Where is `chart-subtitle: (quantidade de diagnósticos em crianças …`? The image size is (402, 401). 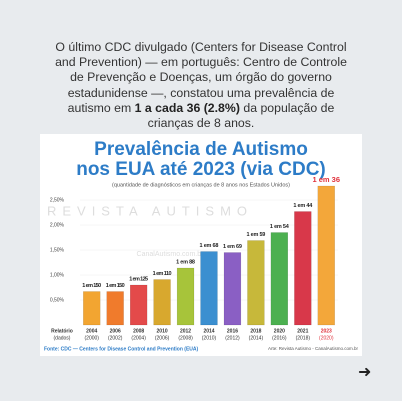
chart-subtitle: (quantidade de diagnósticos em crianças … is located at coordinates (201, 185).